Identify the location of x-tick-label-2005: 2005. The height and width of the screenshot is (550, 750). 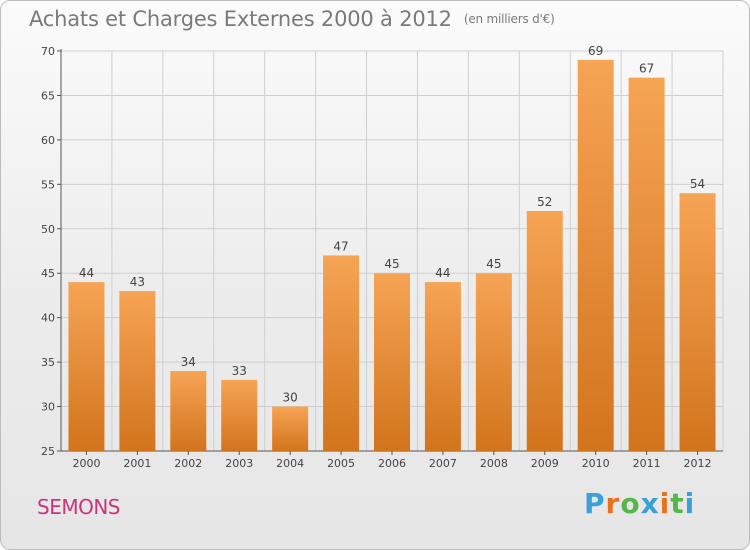
(341, 463).